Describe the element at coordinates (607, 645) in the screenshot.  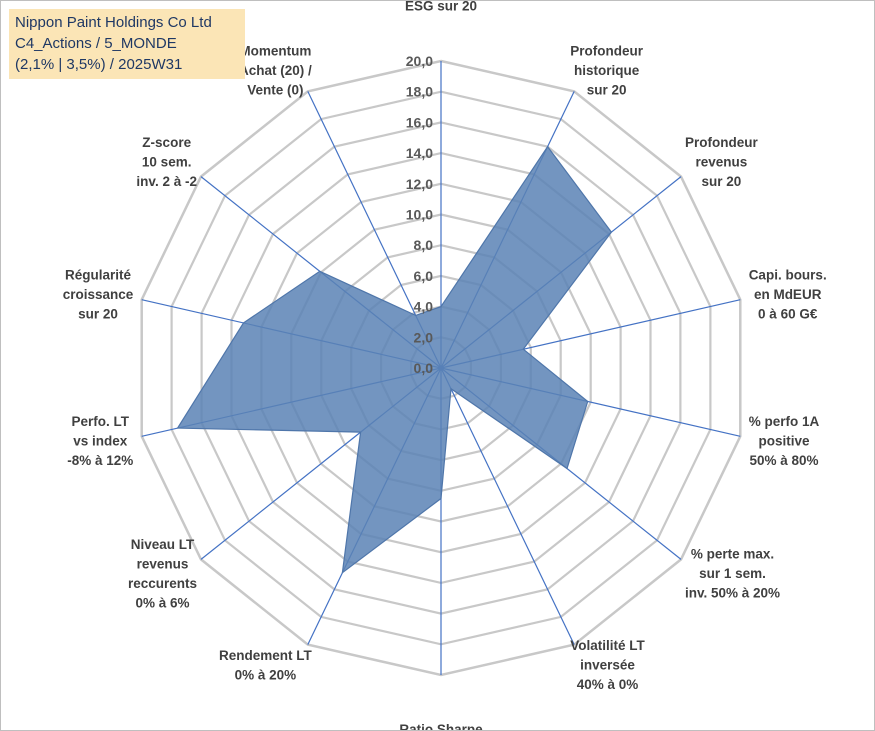
I see `axis-label-line: Volatilité LT` at that location.